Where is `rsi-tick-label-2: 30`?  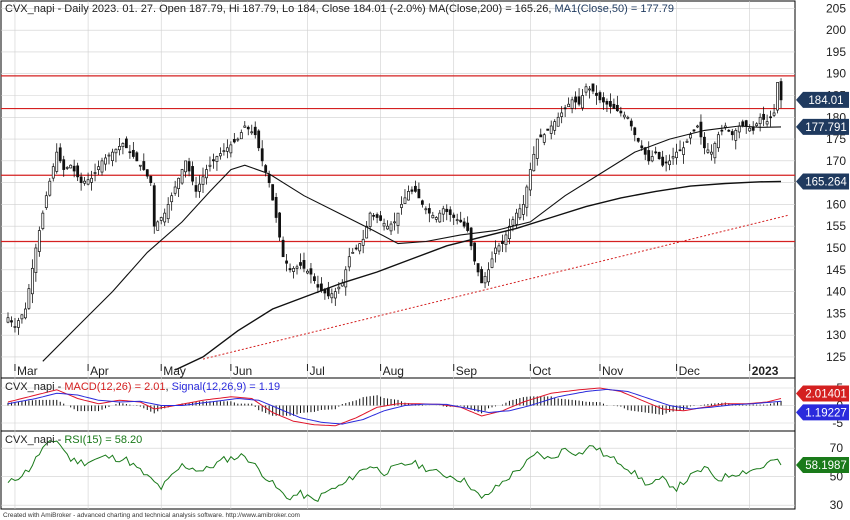
rsi-tick-label-2: 30 is located at coordinates (837, 505).